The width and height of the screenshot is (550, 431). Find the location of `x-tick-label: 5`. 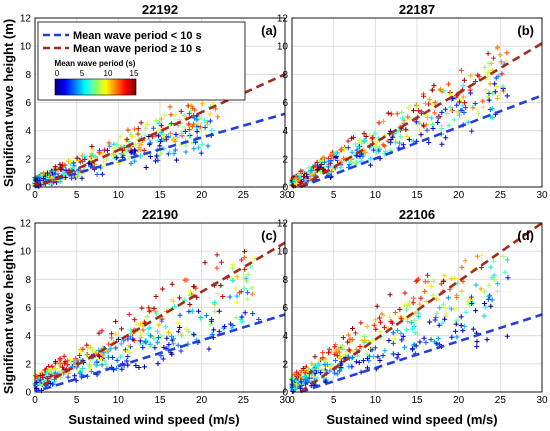

x-tick-label: 5 is located at coordinates (334, 400).